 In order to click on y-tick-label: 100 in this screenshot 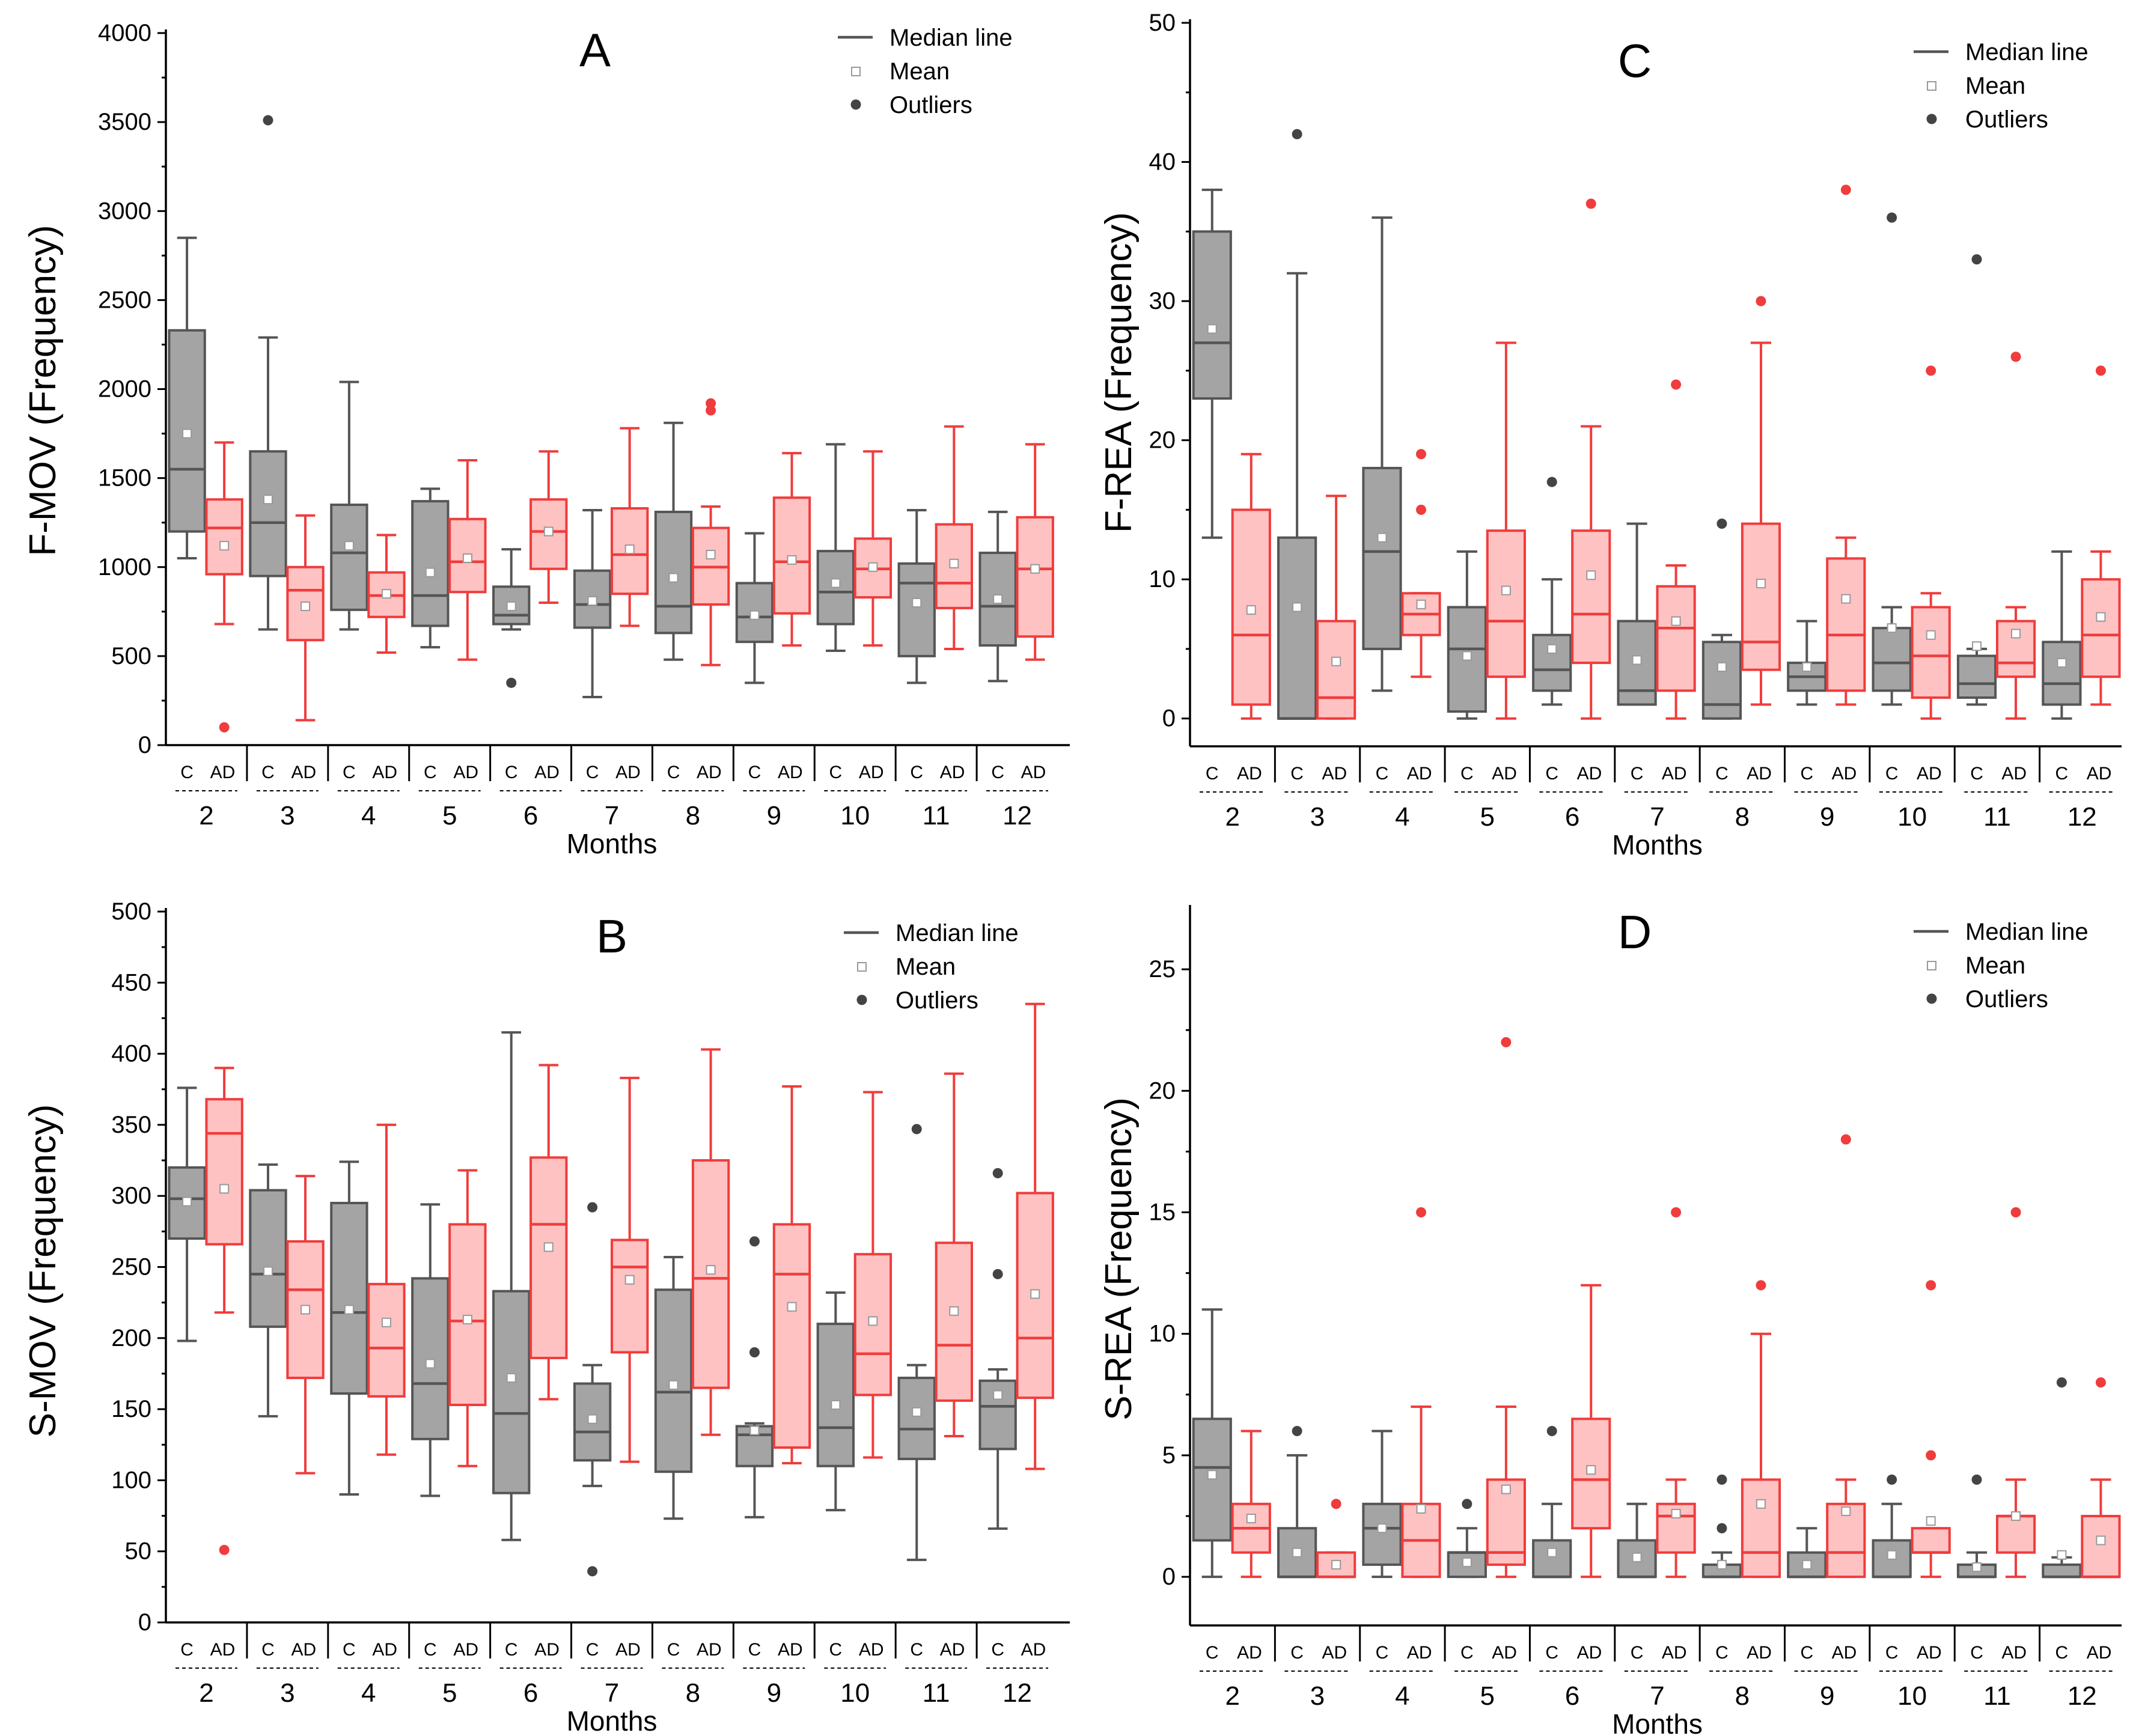, I will do `click(131, 1480)`.